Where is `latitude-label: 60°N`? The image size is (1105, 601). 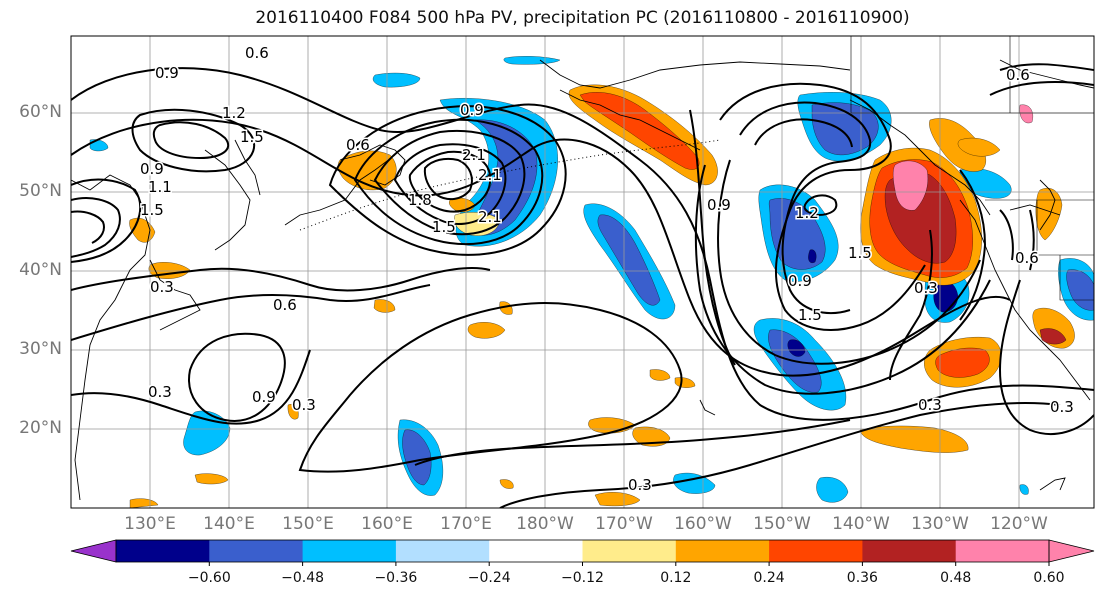
latitude-label: 60°N is located at coordinates (40, 112).